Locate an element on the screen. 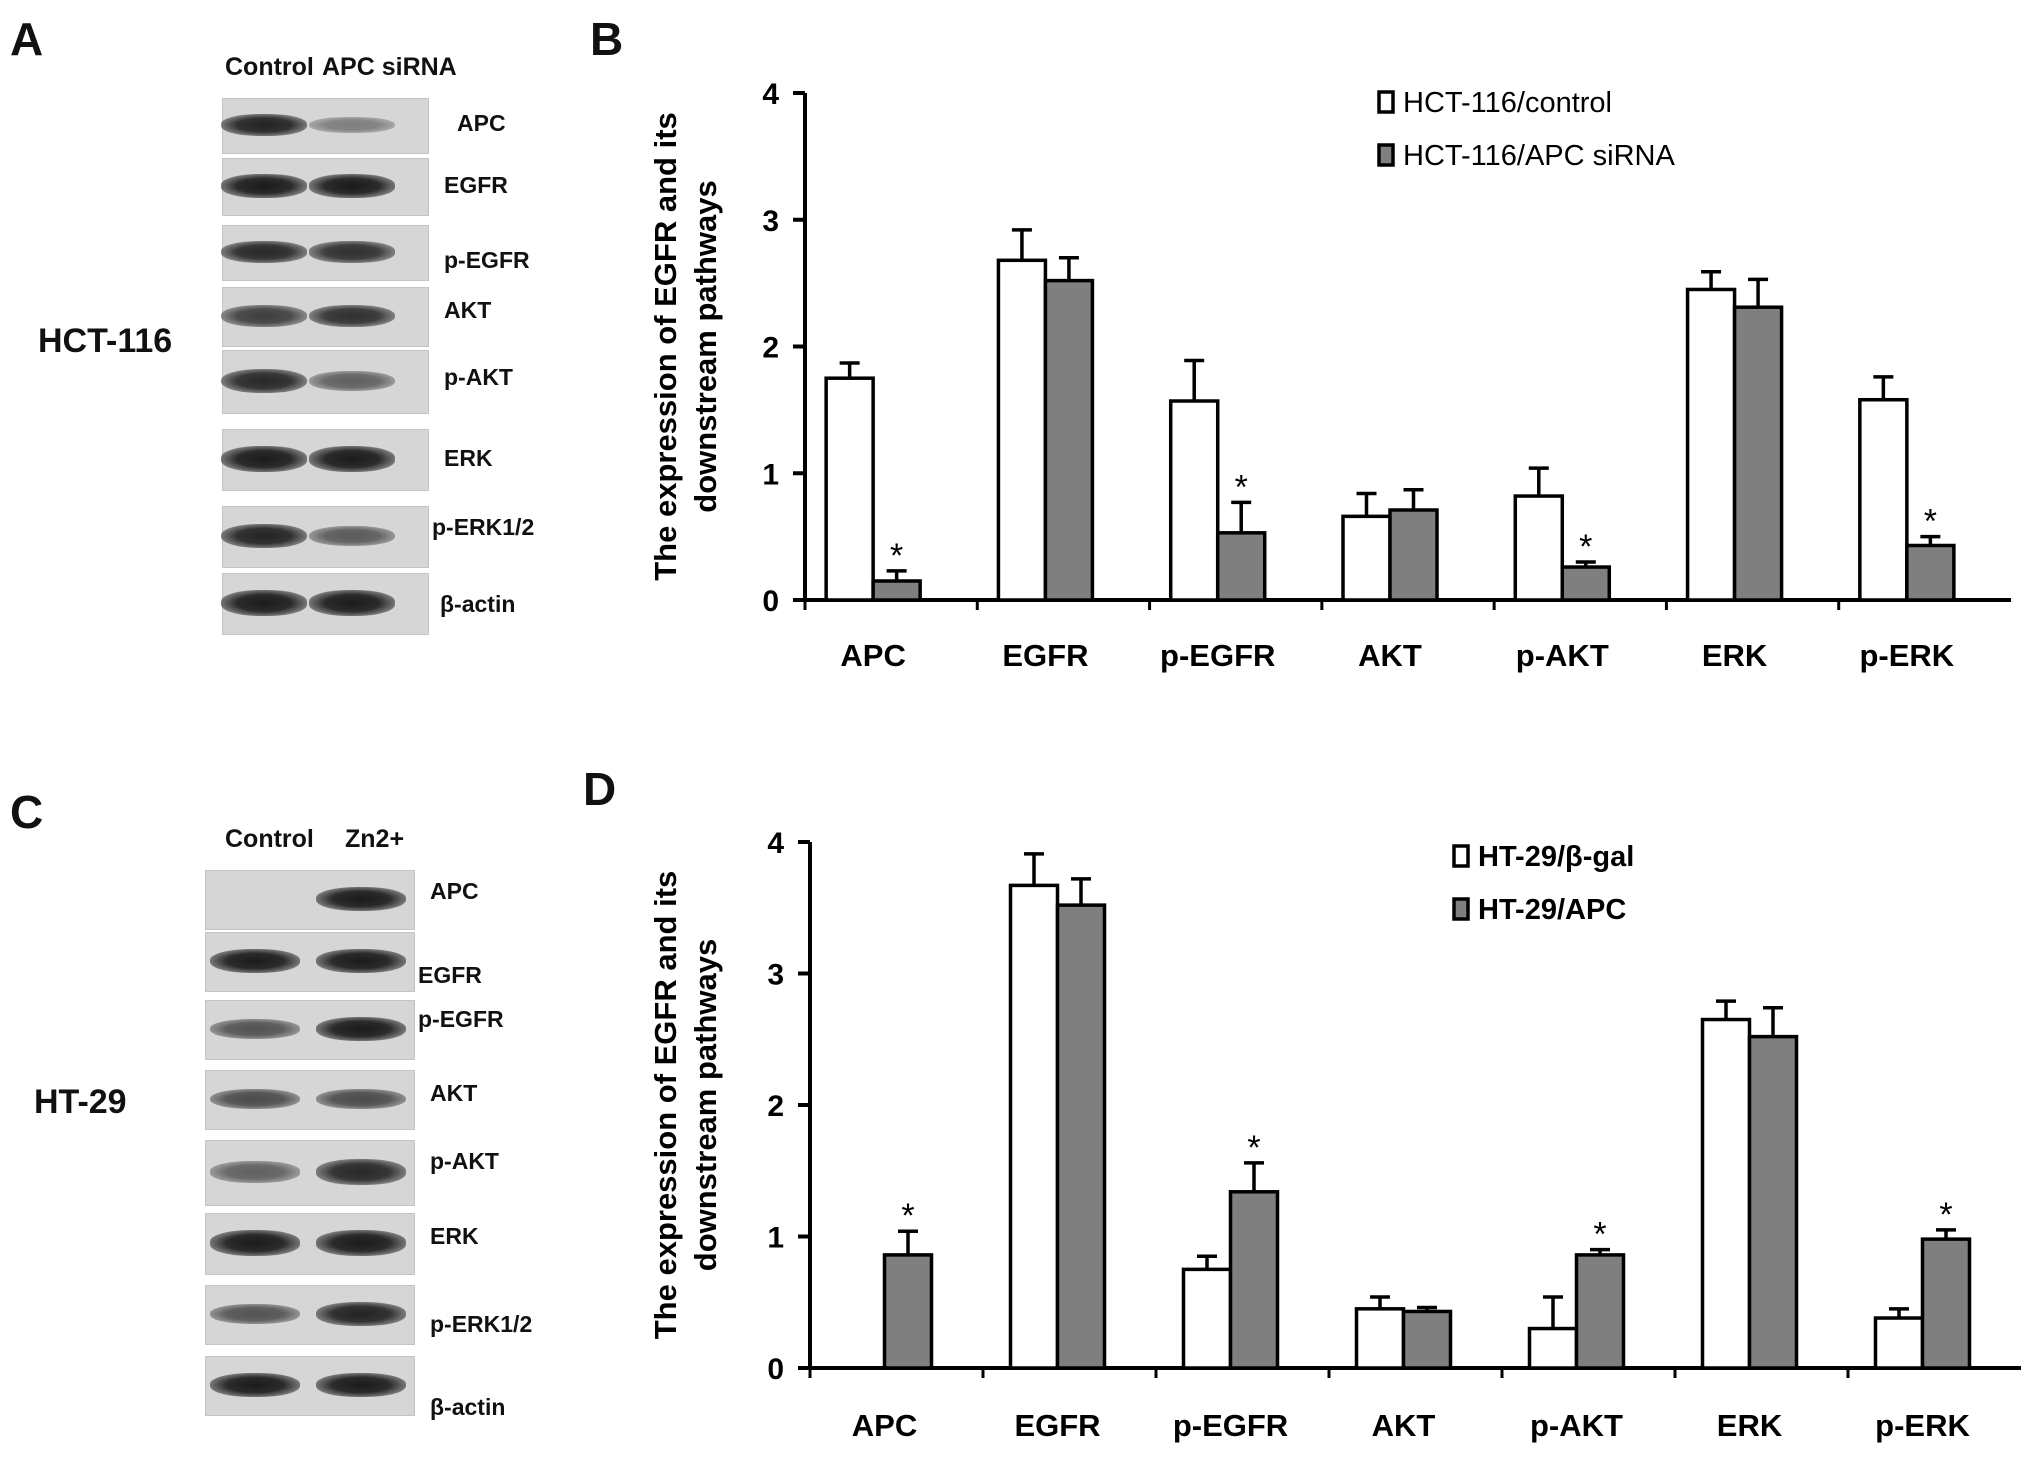 The height and width of the screenshot is (1480, 2031). ht29-protein-label: AKT is located at coordinates (454, 1093).